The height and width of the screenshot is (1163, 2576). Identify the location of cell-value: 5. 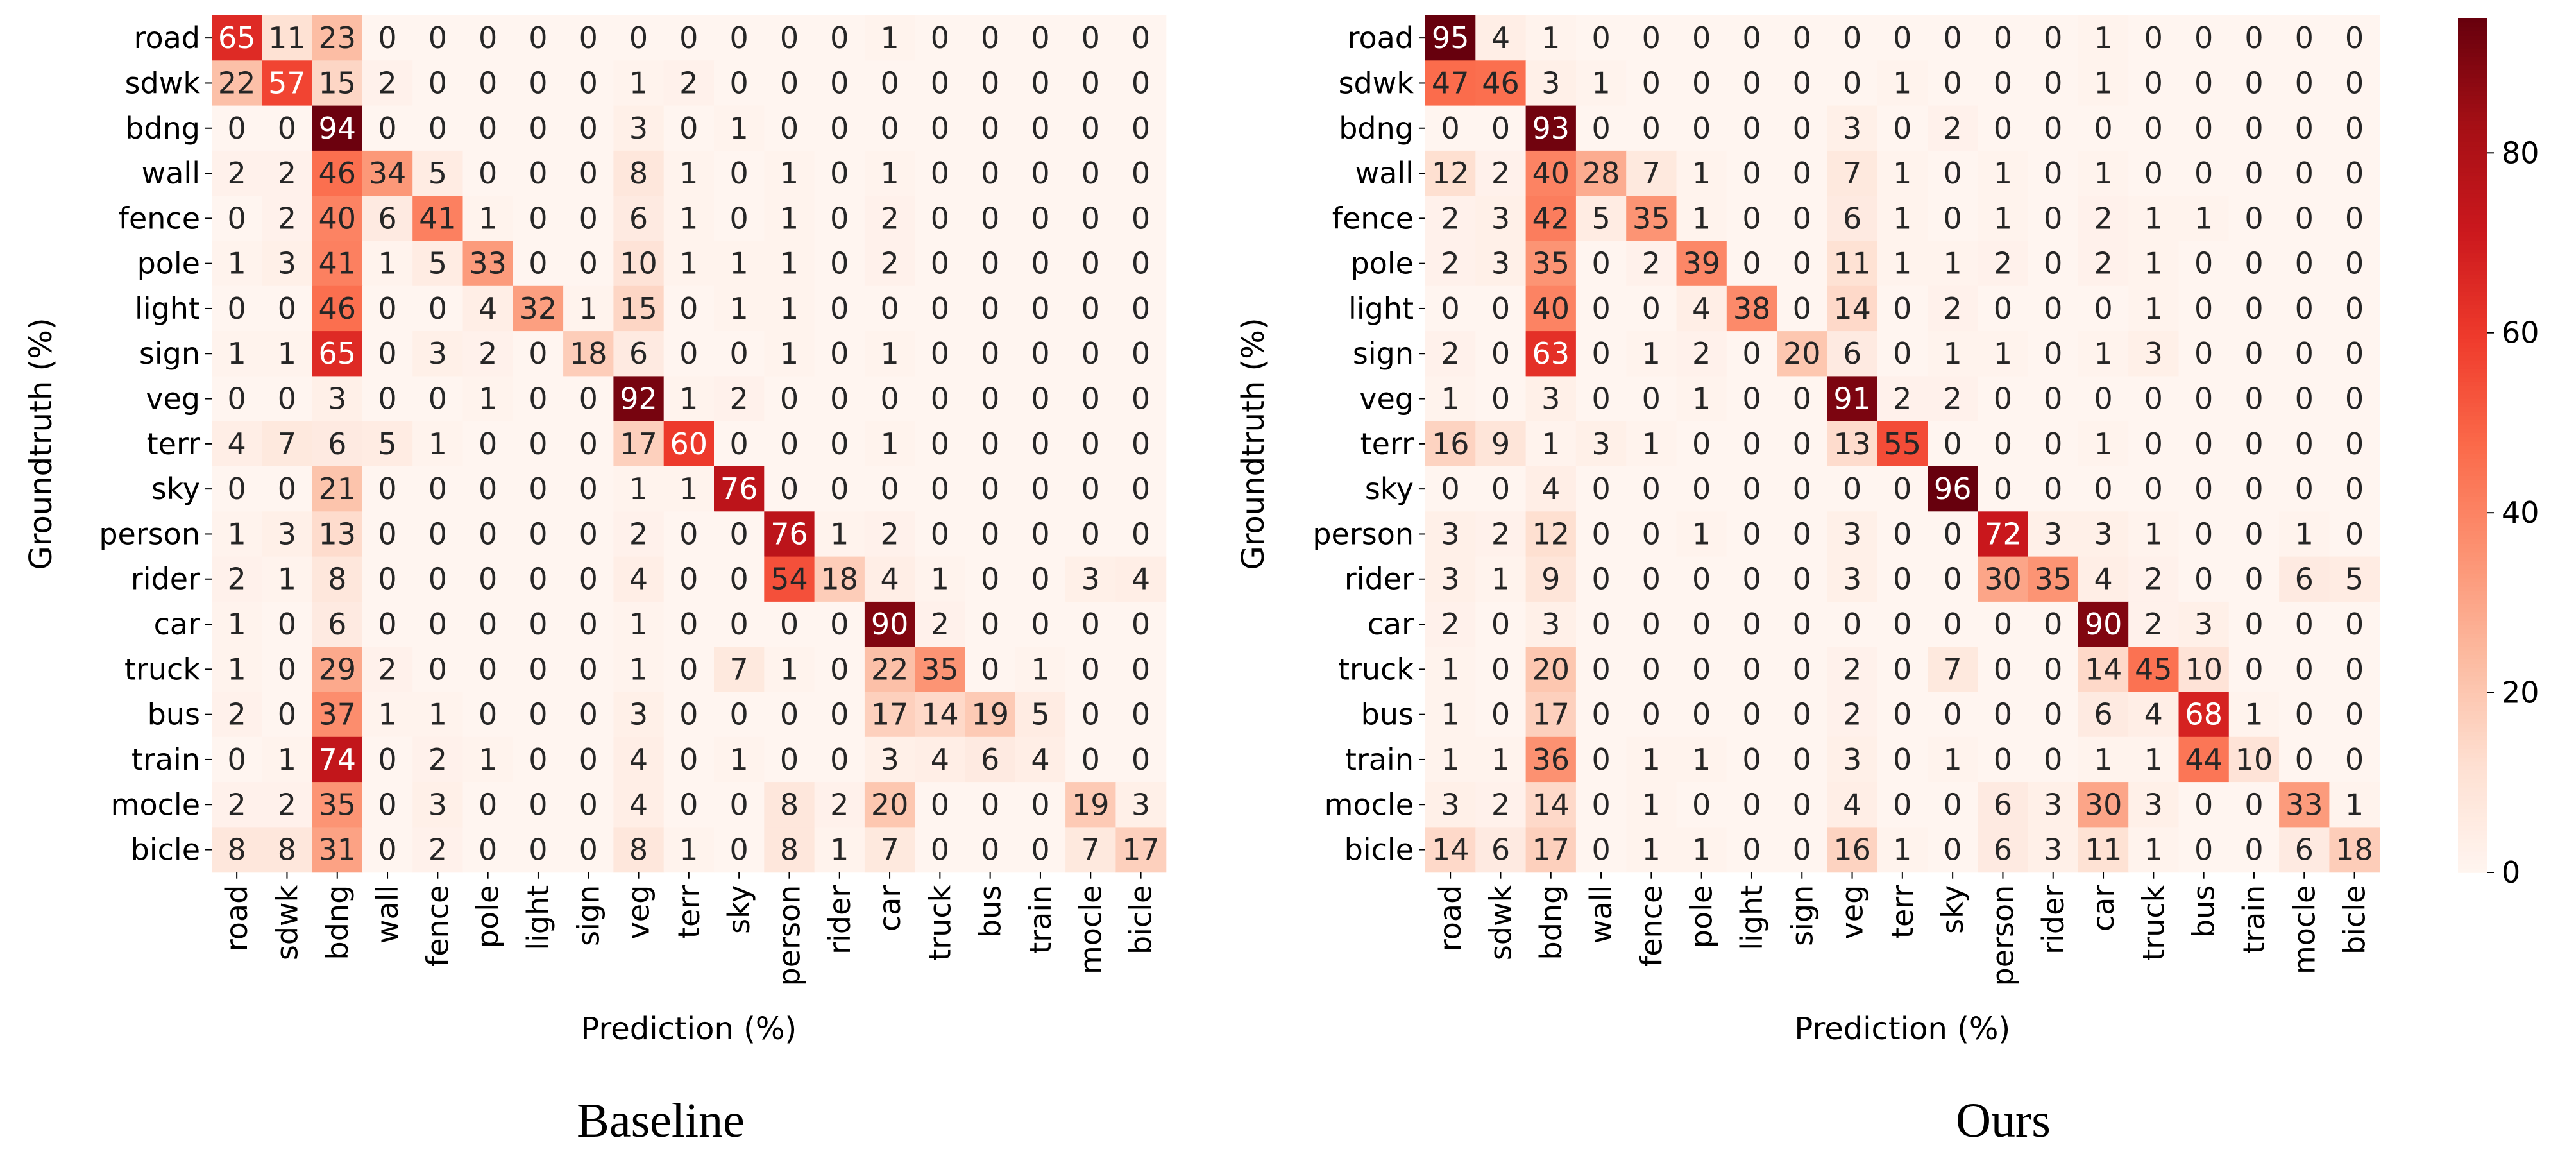
(437, 263).